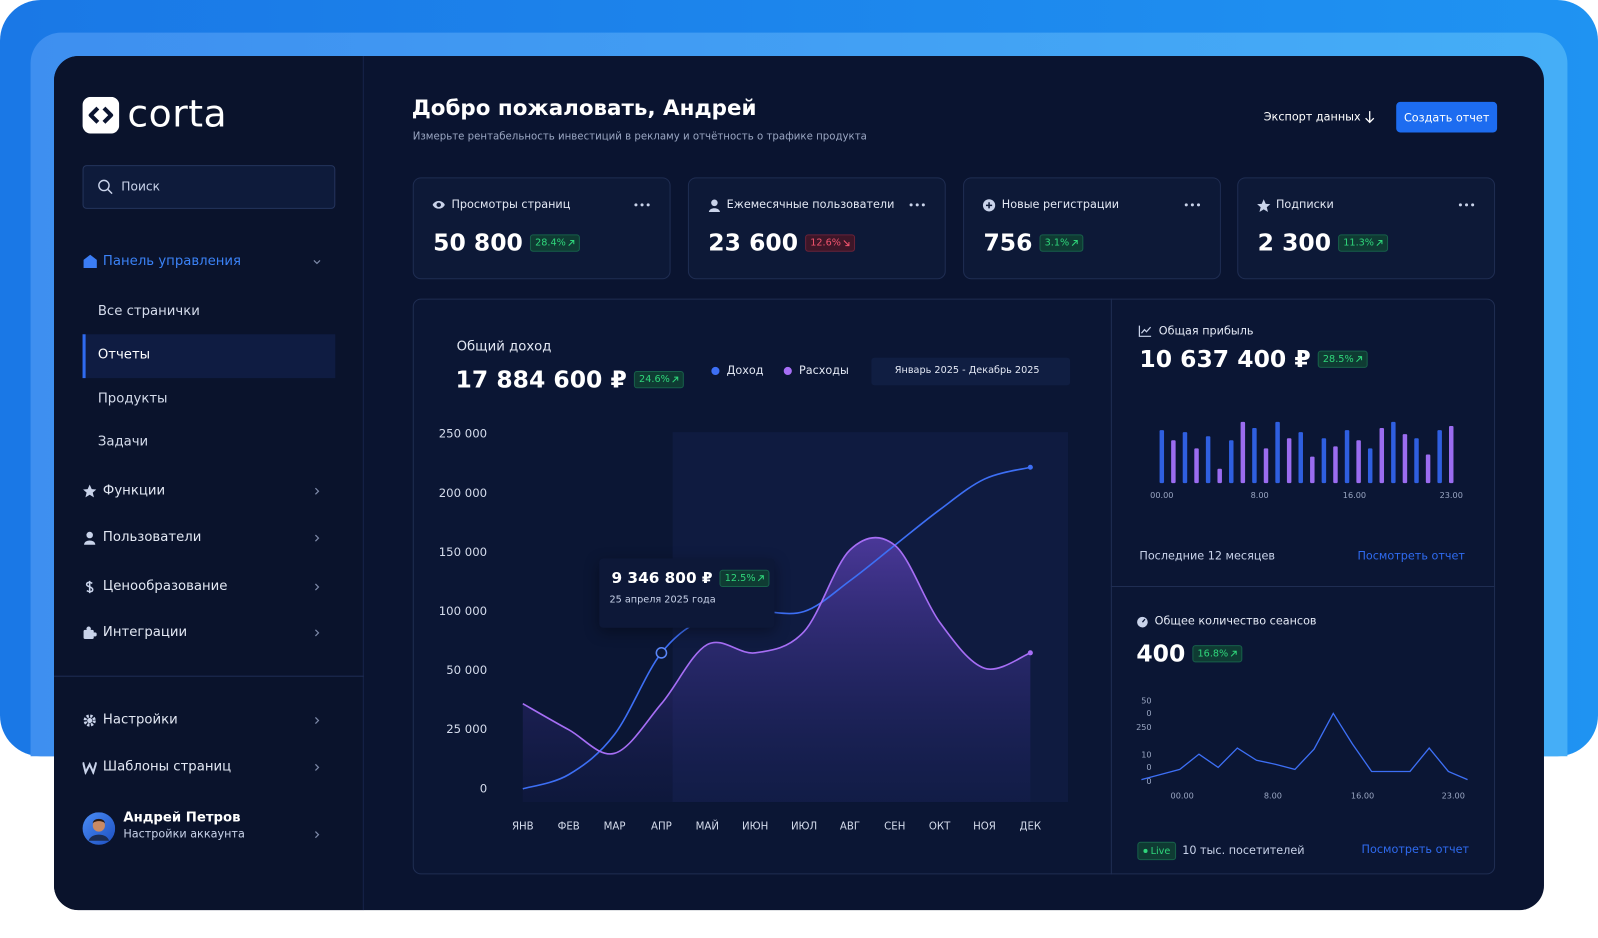  What do you see at coordinates (1294, 243) in the screenshot?
I see `value: 2 300` at bounding box center [1294, 243].